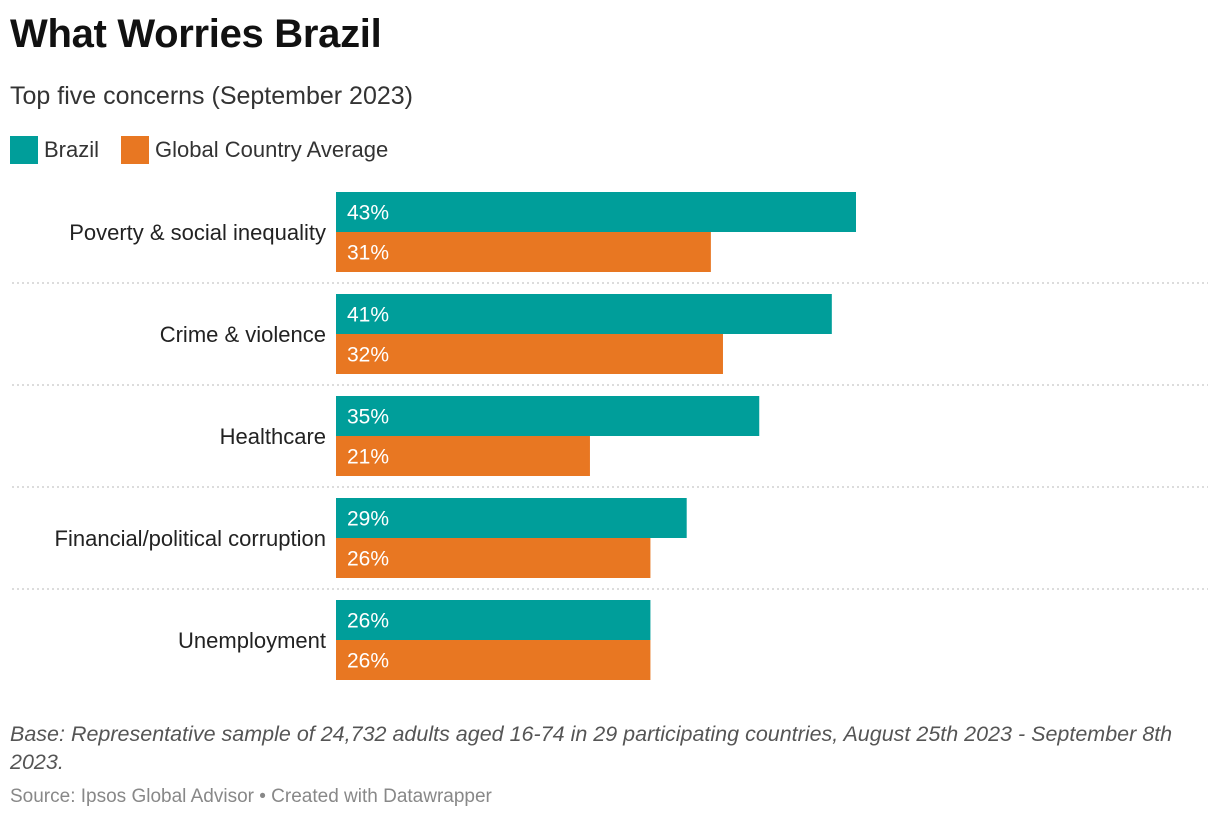  Describe the element at coordinates (368, 315) in the screenshot. I see `data-label: 41%` at that location.